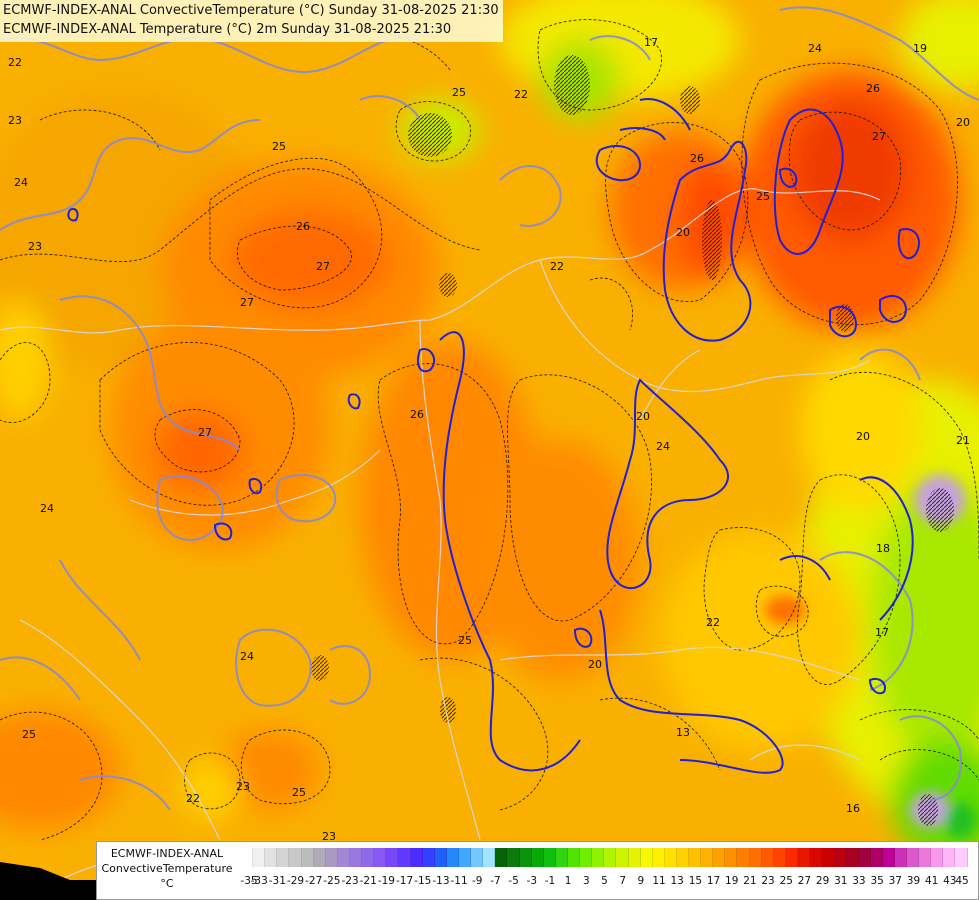  Describe the element at coordinates (314, 881) in the screenshot. I see `legend-tick-label: -27` at that location.